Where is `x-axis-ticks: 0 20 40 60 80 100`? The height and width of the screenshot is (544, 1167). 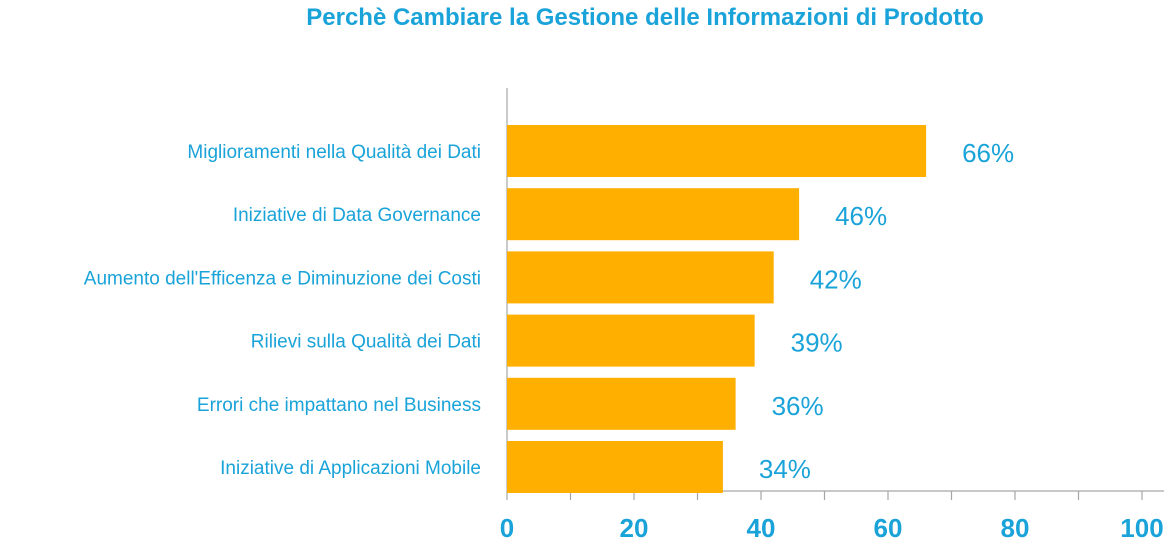 x-axis-ticks: 0 20 40 60 80 100 is located at coordinates (832, 528).